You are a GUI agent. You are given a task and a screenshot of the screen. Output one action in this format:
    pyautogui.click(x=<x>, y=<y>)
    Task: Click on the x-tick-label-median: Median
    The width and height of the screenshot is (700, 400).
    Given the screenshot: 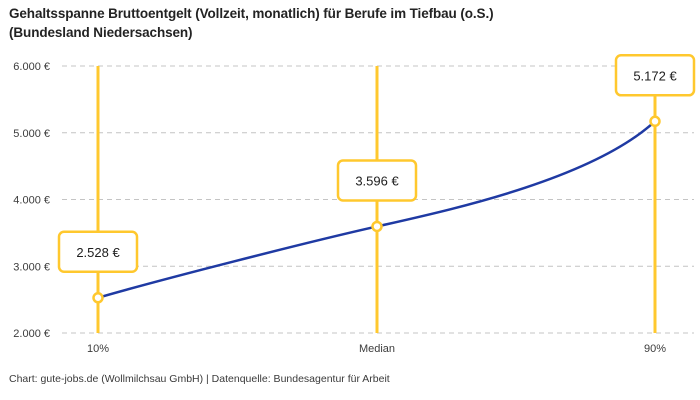 What is the action you would take?
    pyautogui.click(x=377, y=349)
    